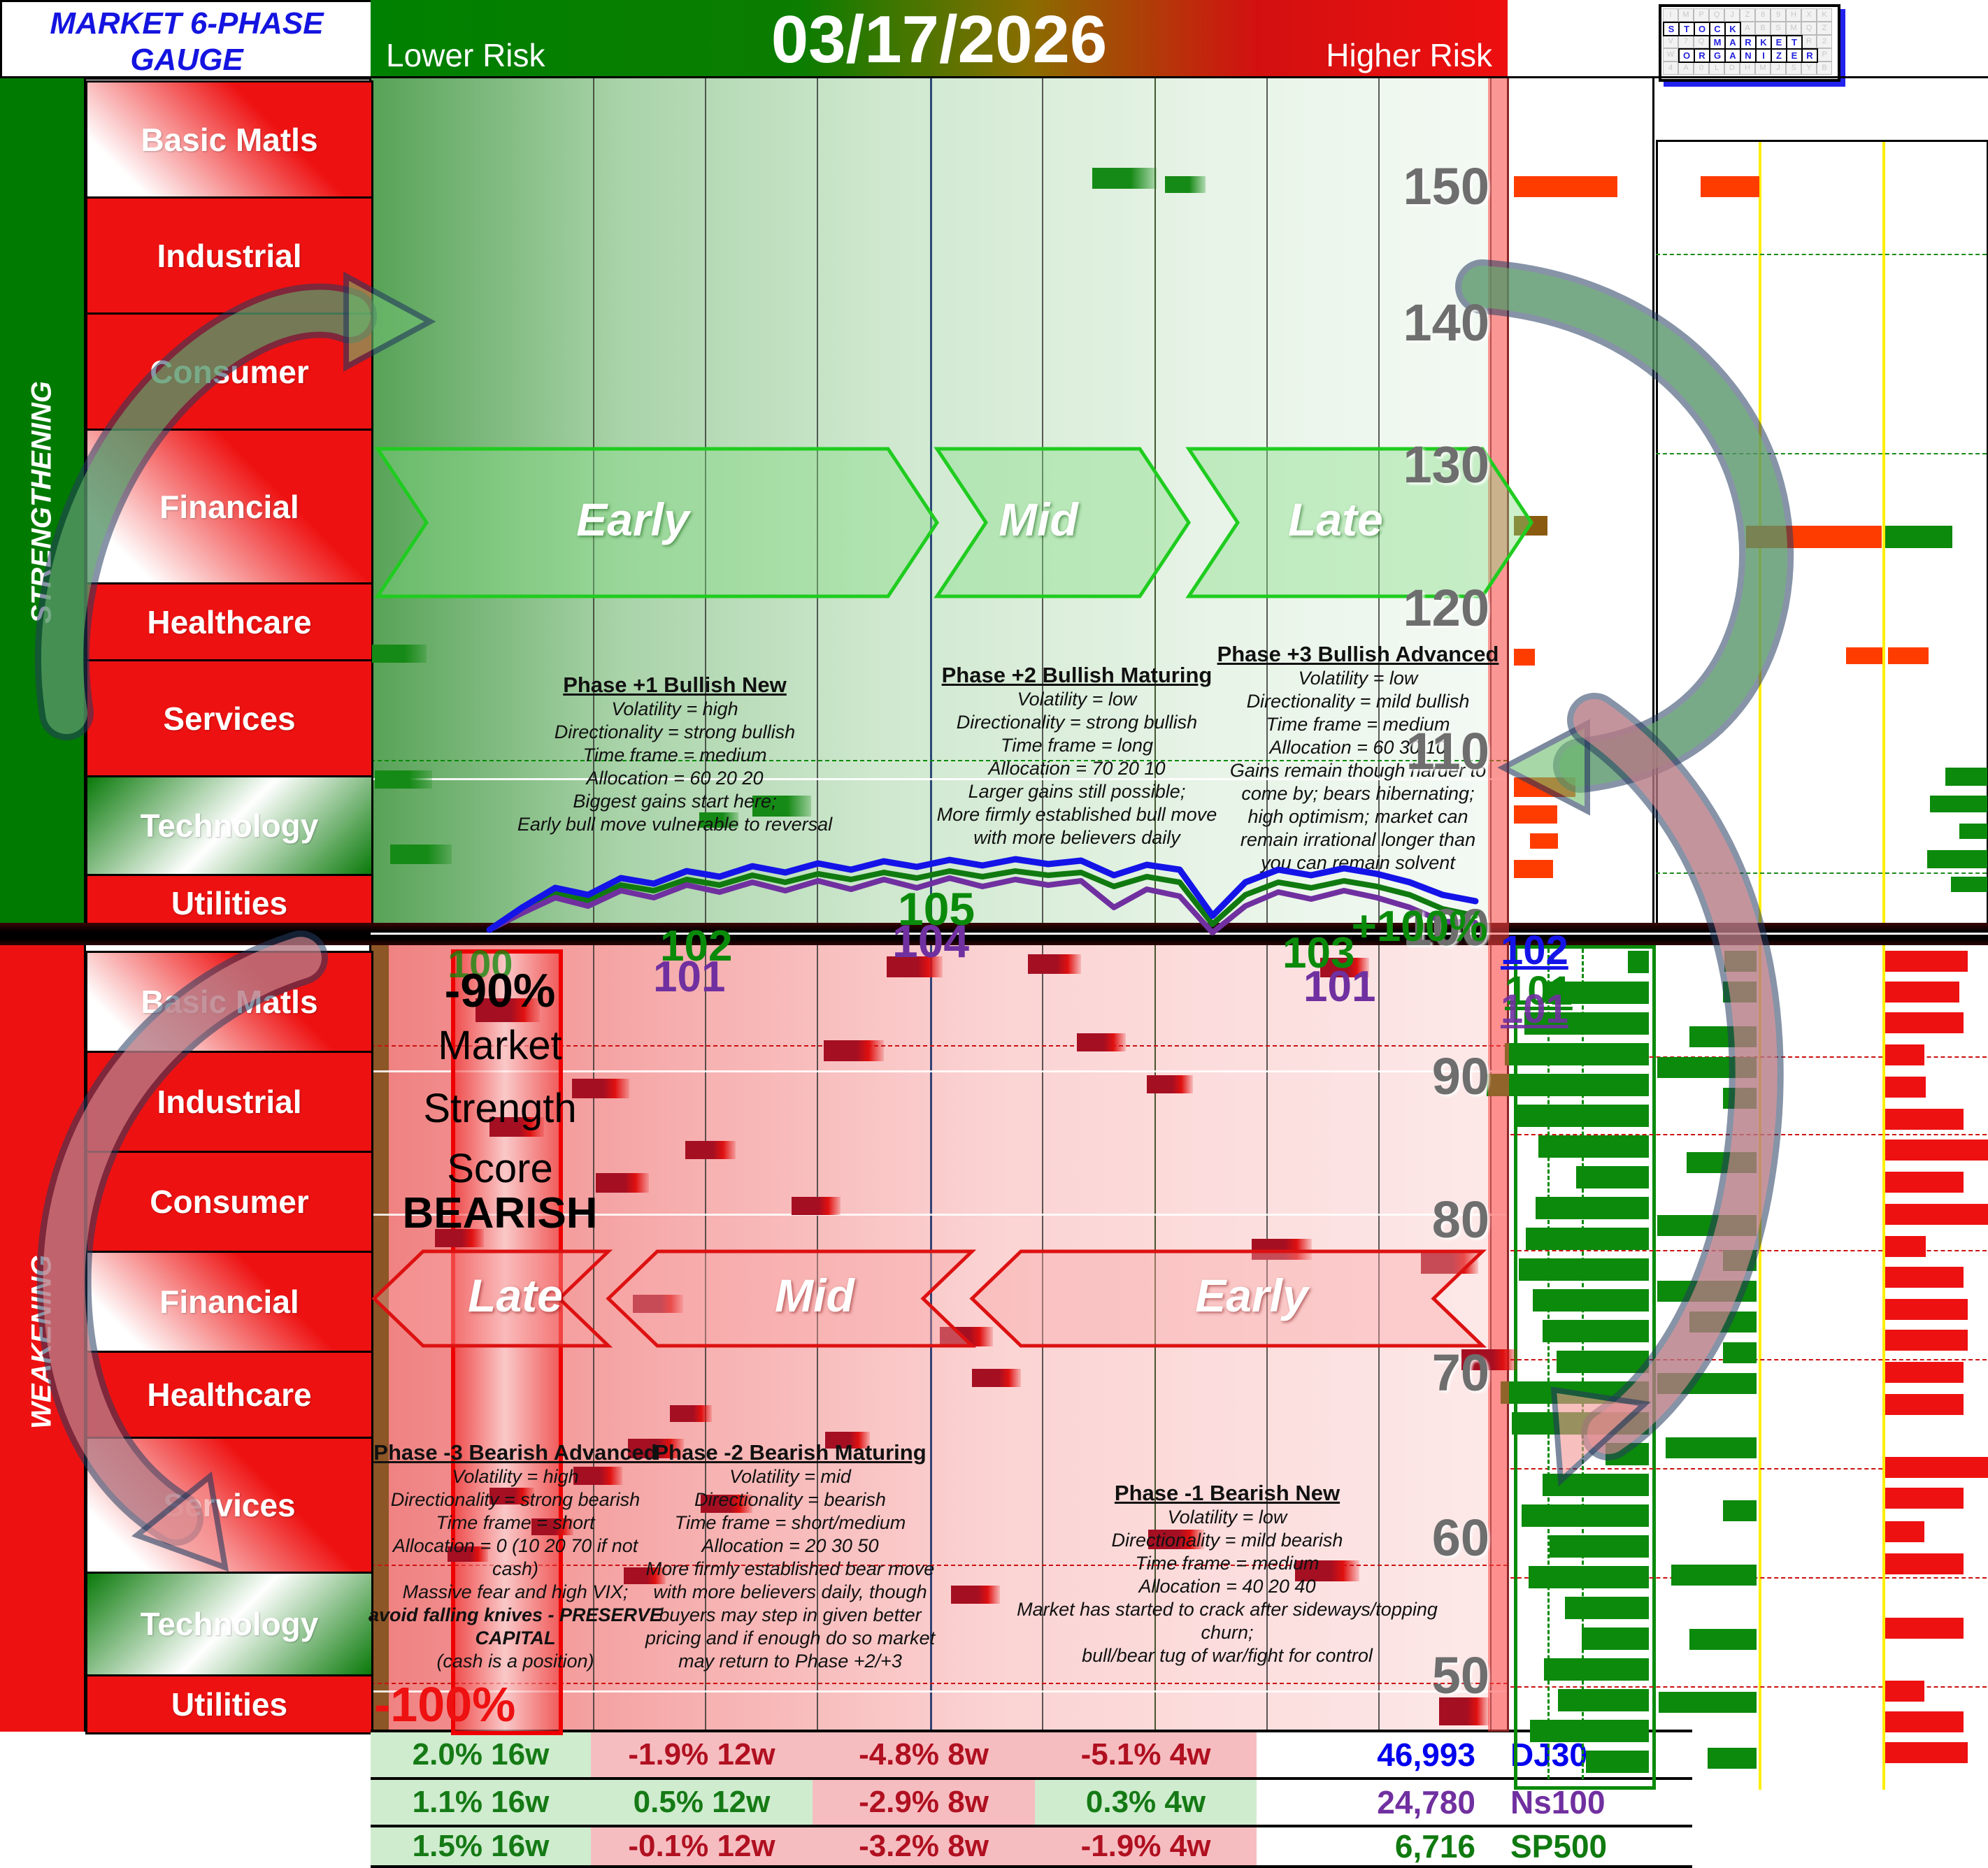  What do you see at coordinates (466, 55) in the screenshot?
I see `lower-risk-label: Lower Risk` at bounding box center [466, 55].